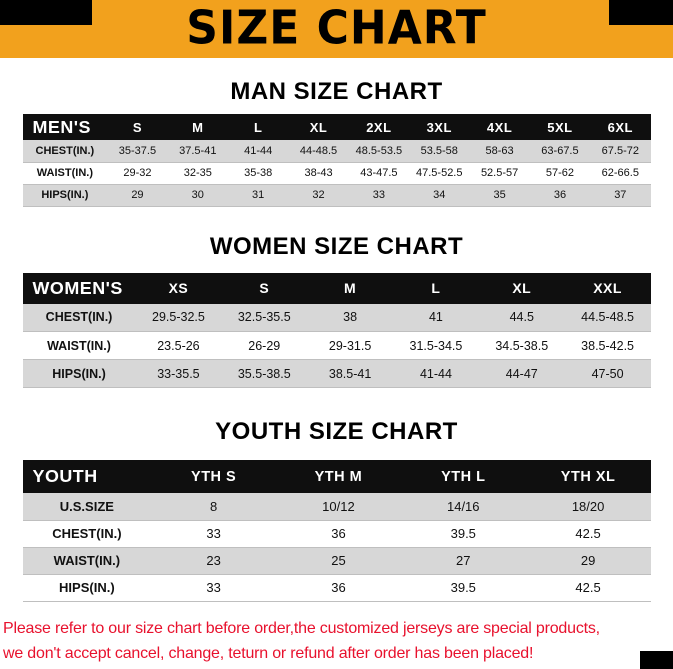 The height and width of the screenshot is (669, 673). What do you see at coordinates (214, 561) in the screenshot?
I see `measurement-value: 23` at bounding box center [214, 561].